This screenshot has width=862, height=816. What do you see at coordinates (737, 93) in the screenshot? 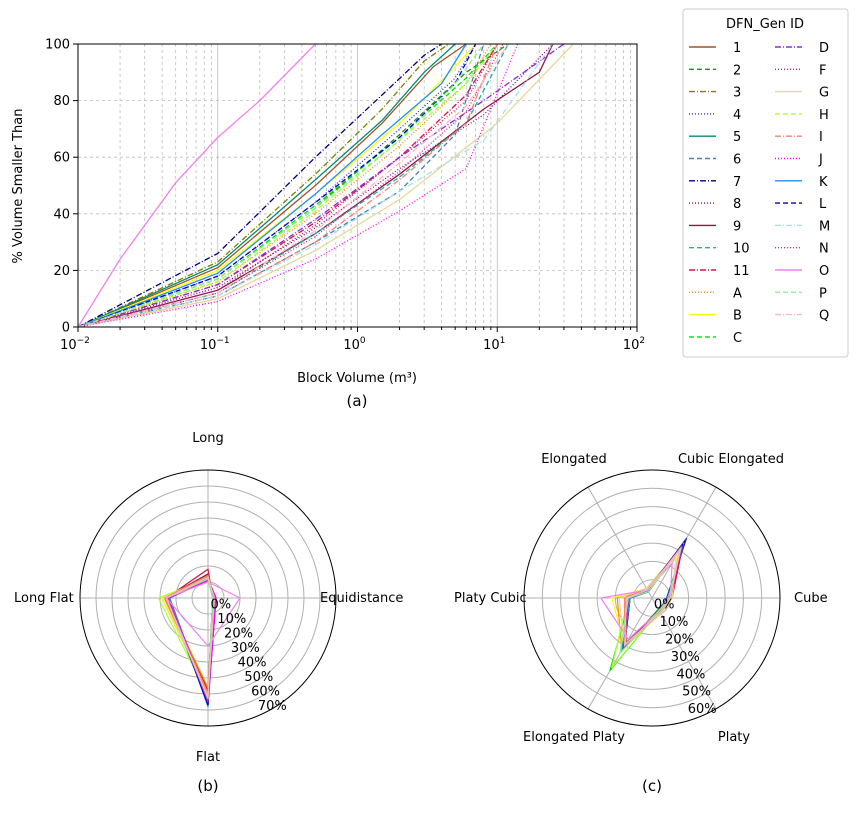
I see `legend-label-3: 3` at bounding box center [737, 93].